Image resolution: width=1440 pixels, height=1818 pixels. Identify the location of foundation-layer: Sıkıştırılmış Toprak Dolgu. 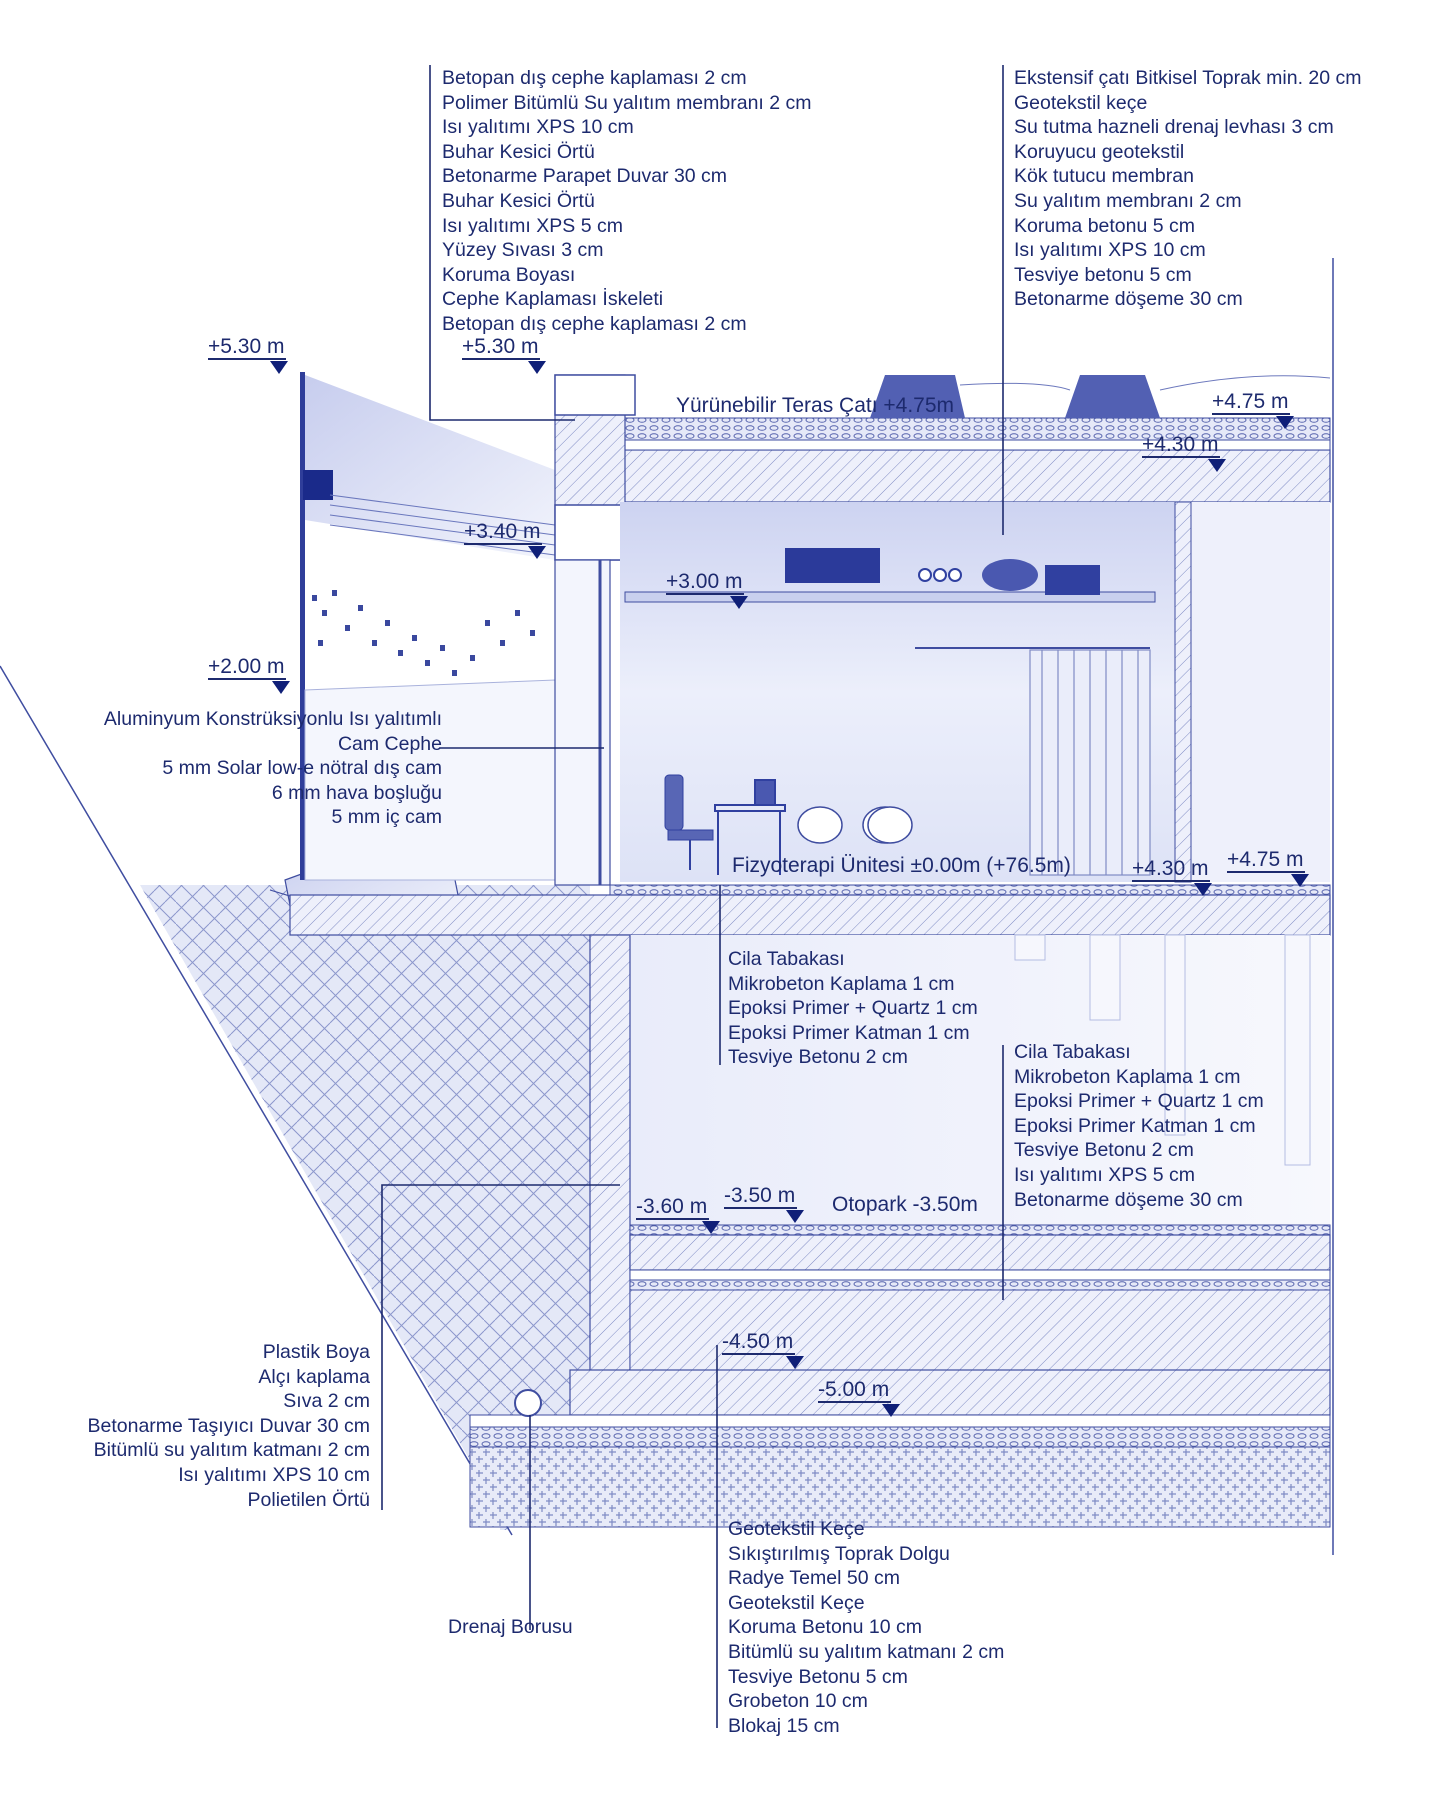
(839, 1553).